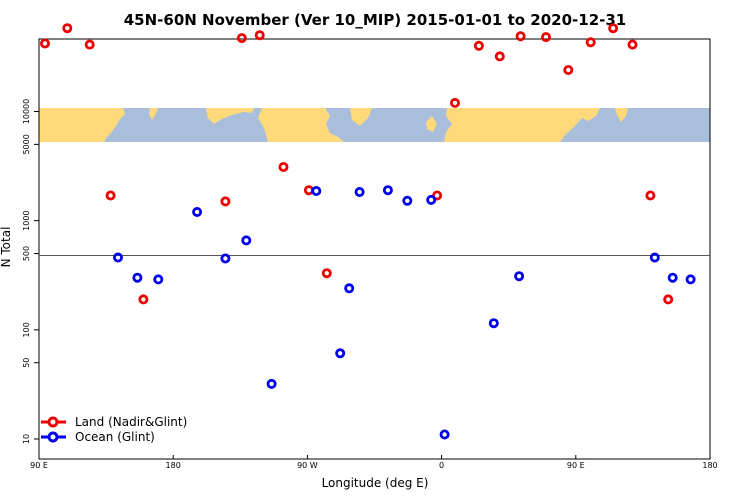  Describe the element at coordinates (431, 124) in the screenshot. I see `map-land-british-isles` at that location.